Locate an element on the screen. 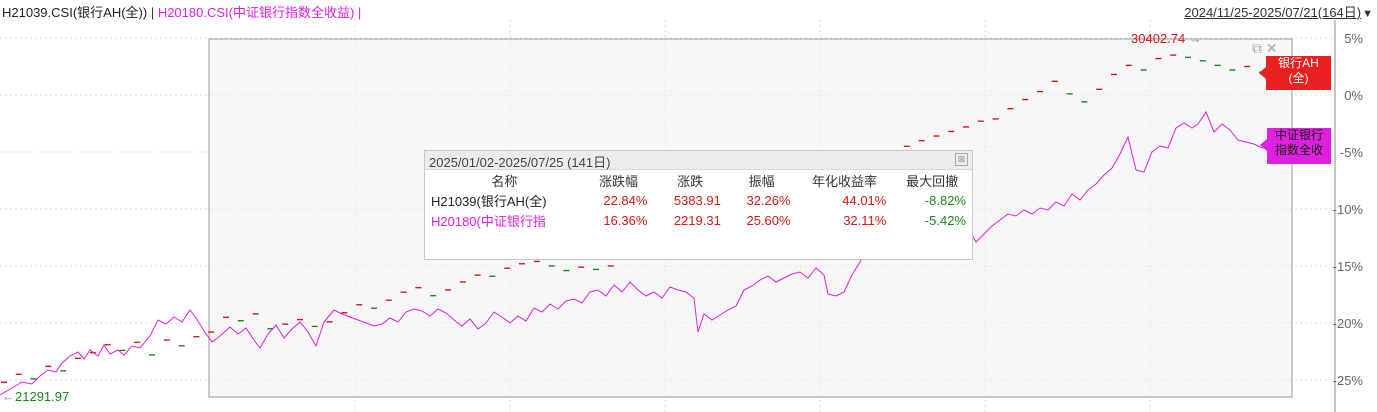  date-range-selector: 2024/11/25-2025/07/21(164日)▼ is located at coordinates (1278, 11).